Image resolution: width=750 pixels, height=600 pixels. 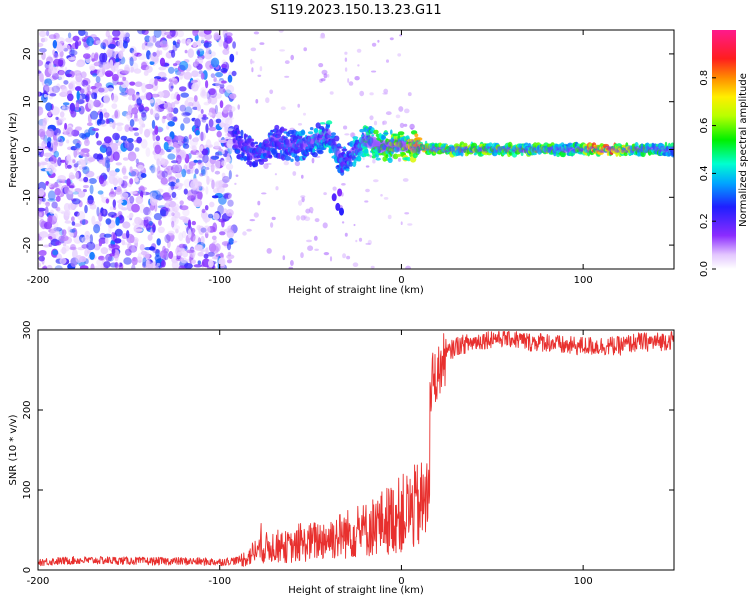 What do you see at coordinates (704, 269) in the screenshot?
I see `colorbar-tick-label: 0.0` at bounding box center [704, 269].